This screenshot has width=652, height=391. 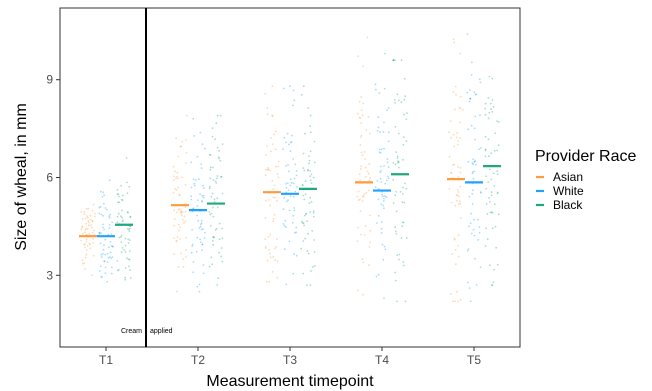 What do you see at coordinates (382, 360) in the screenshot?
I see `x-tick-label: T4` at bounding box center [382, 360].